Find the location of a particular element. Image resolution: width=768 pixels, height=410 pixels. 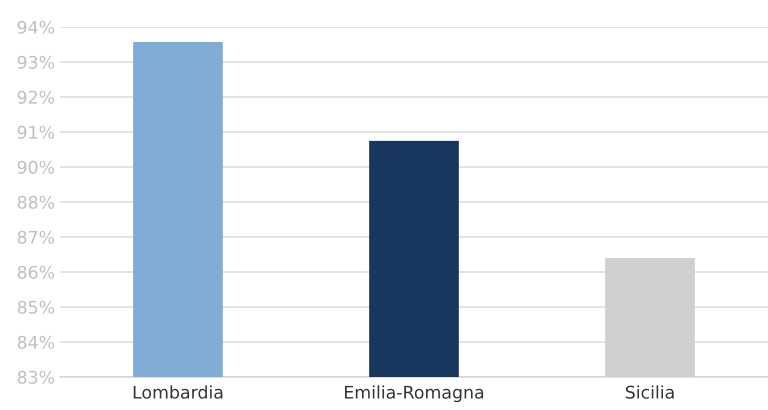

y-tick-label: 85% is located at coordinates (36, 307).